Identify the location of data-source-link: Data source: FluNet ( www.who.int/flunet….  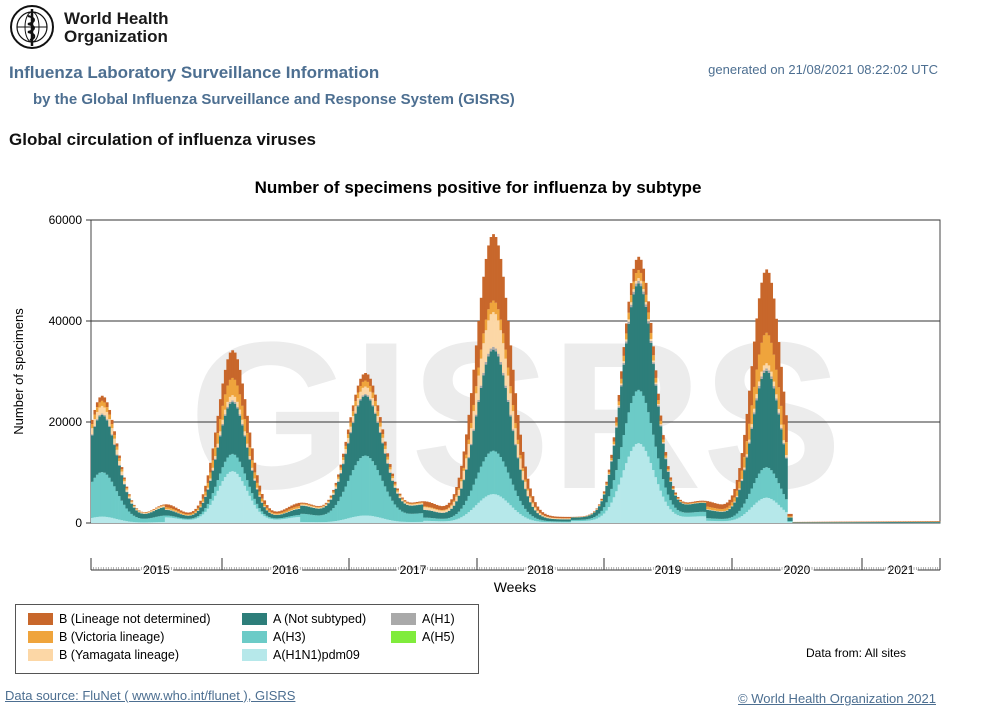
(150, 695).